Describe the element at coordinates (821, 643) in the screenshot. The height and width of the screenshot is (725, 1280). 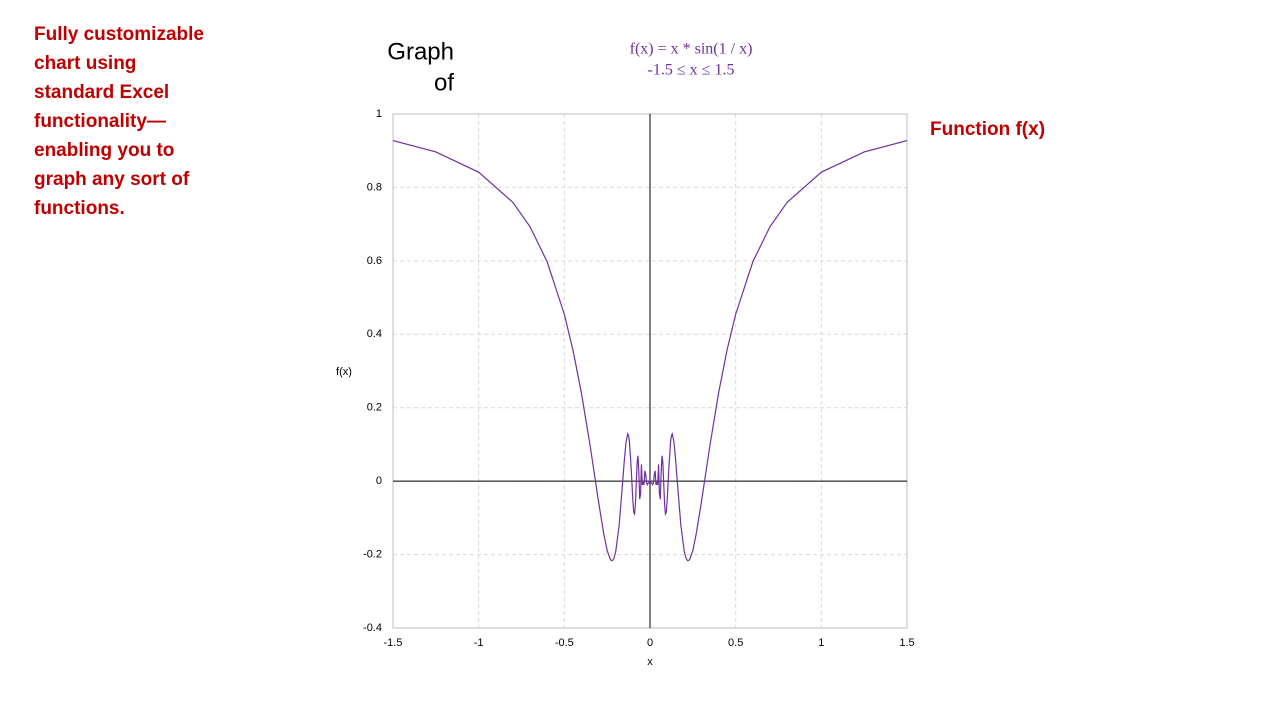
I see `x-tick-label: 1` at that location.